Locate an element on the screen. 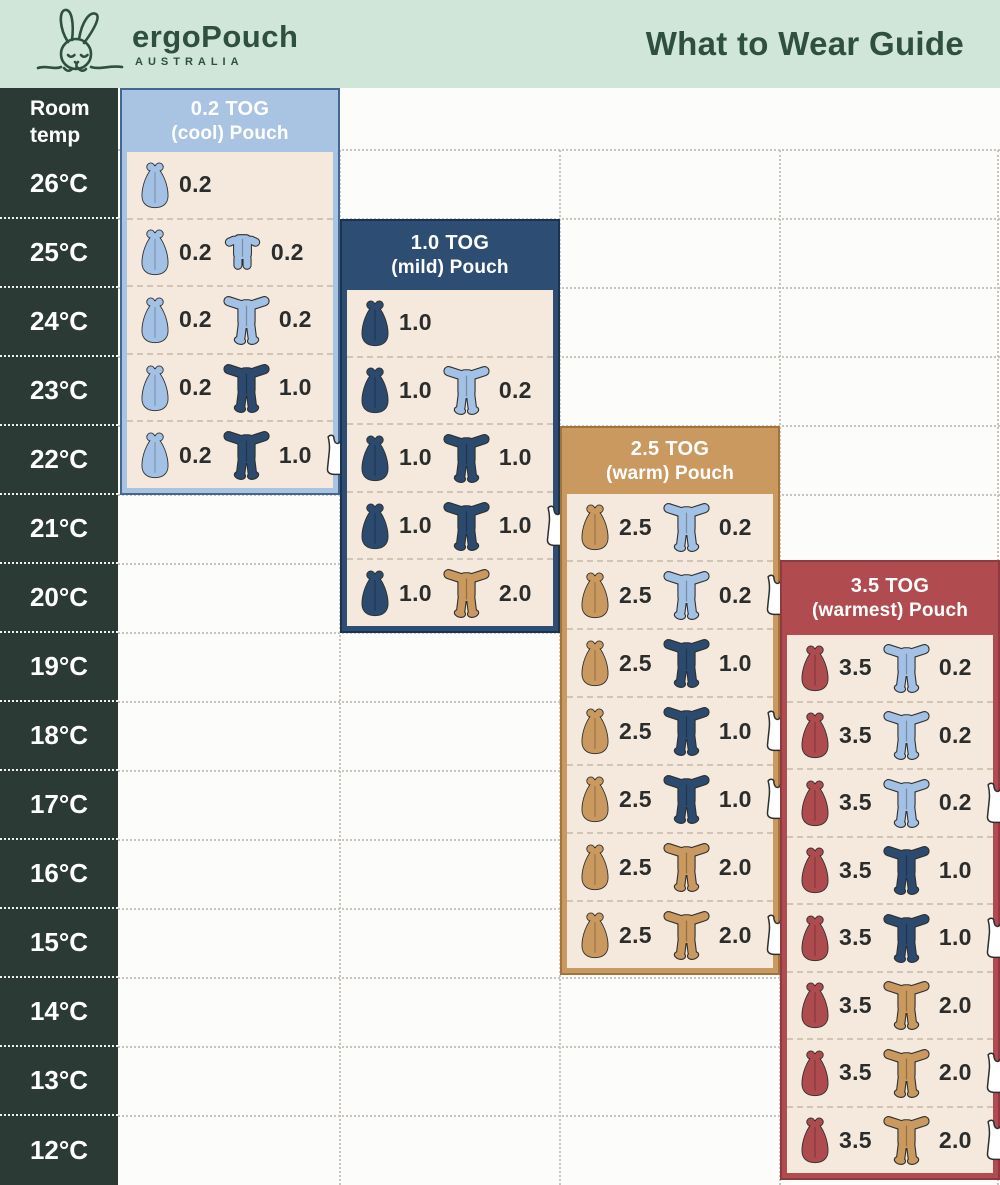 This screenshot has height=1185, width=1000. guide-row-17c: 3.5 0.2 is located at coordinates (890, 804).